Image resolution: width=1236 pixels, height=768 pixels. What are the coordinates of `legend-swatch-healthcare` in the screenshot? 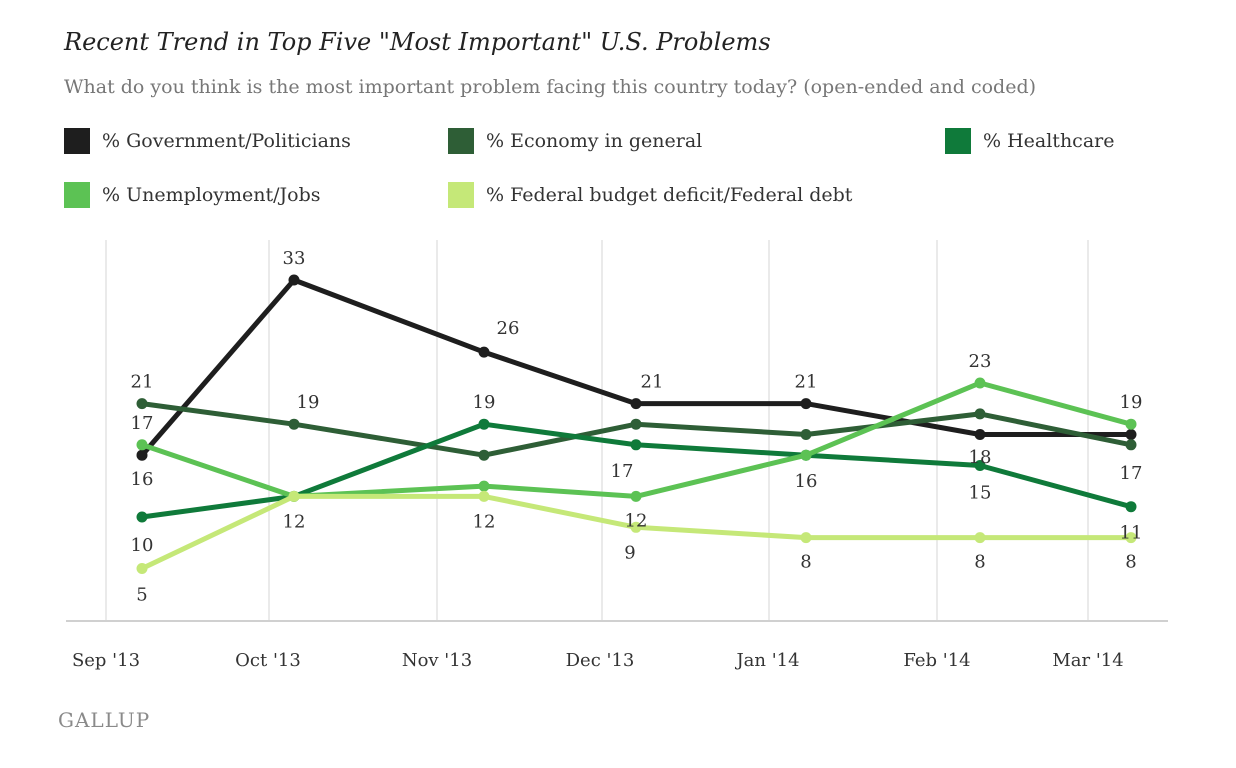 It's located at (958, 141).